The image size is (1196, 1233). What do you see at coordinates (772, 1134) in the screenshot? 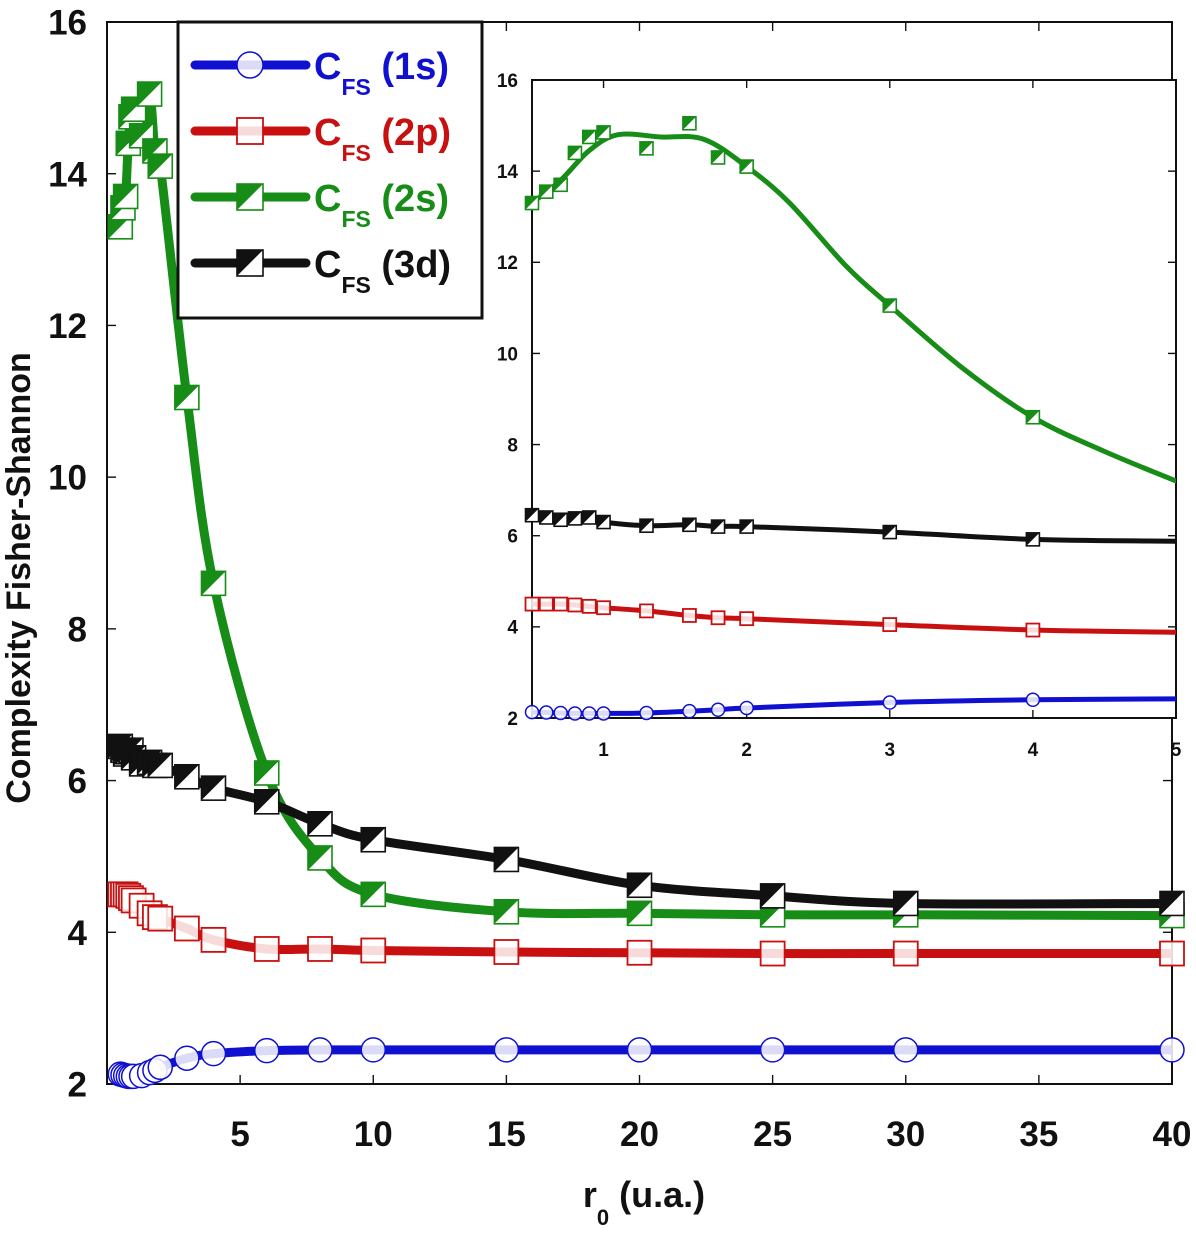
I see `main-x-tick-label: 25` at bounding box center [772, 1134].